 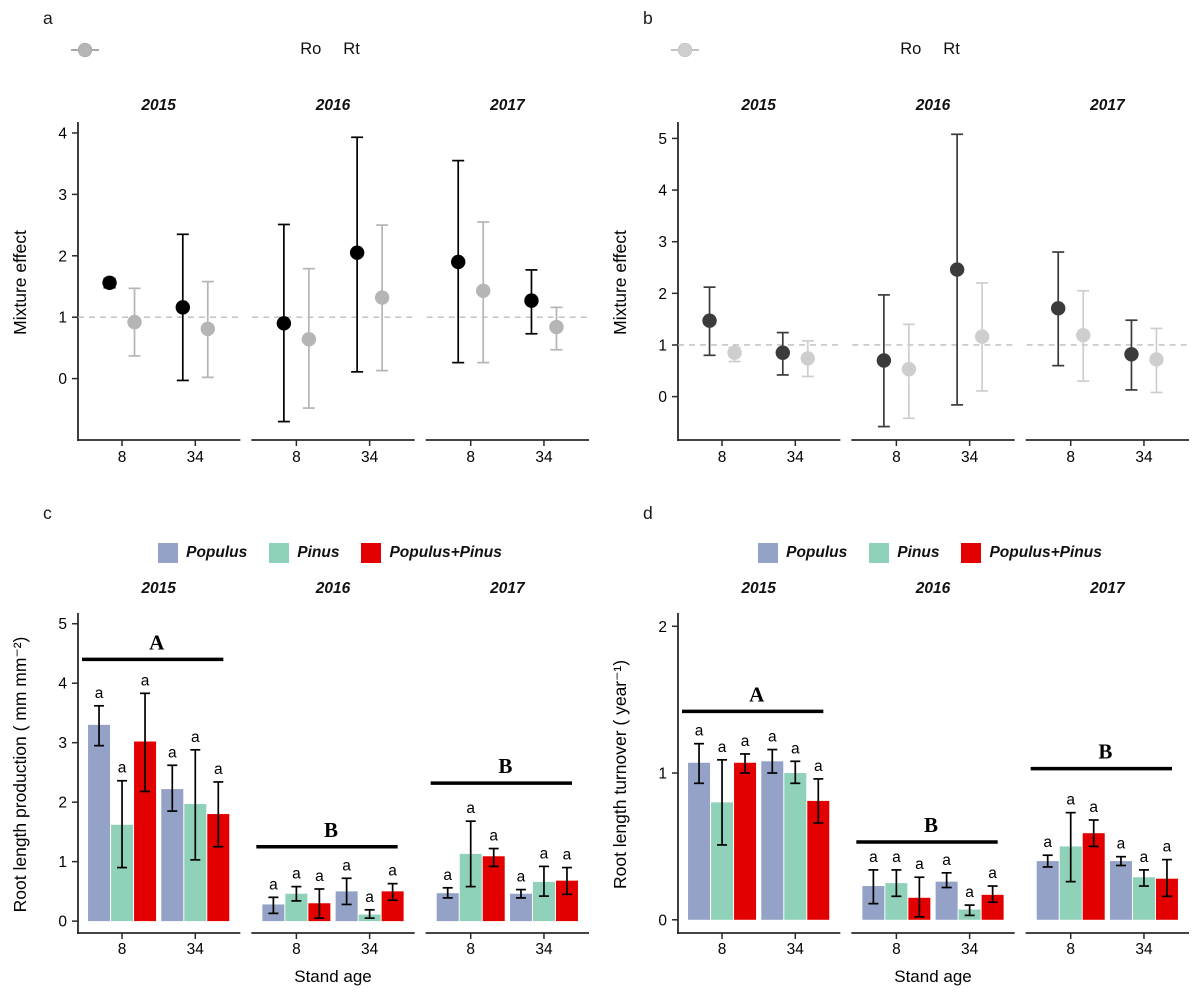 What do you see at coordinates (62, 862) in the screenshot?
I see `y-tick-label: 1` at bounding box center [62, 862].